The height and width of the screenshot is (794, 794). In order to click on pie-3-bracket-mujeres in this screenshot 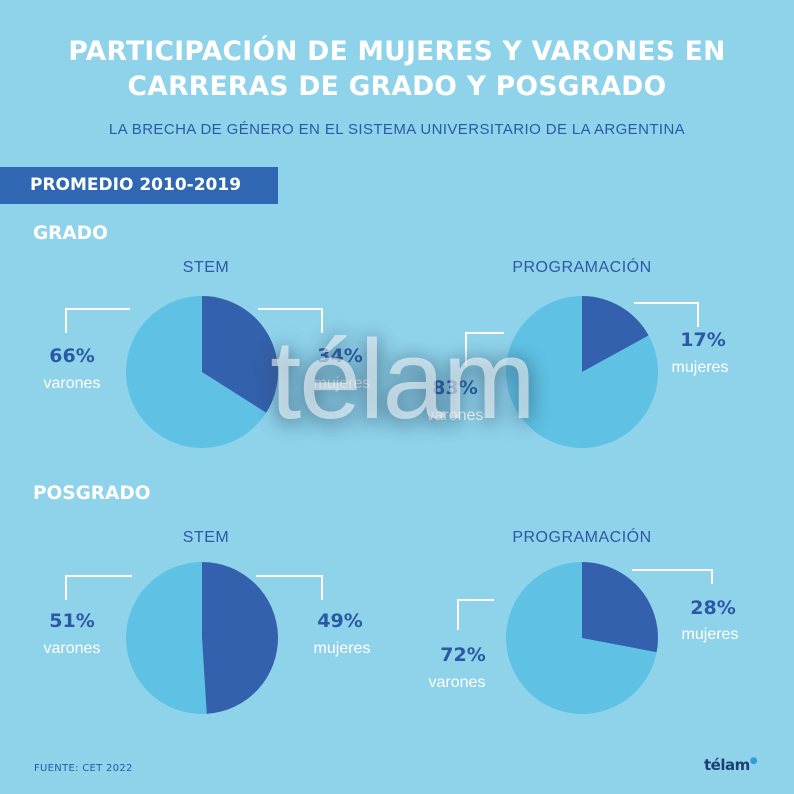, I will do `click(672, 576)`.